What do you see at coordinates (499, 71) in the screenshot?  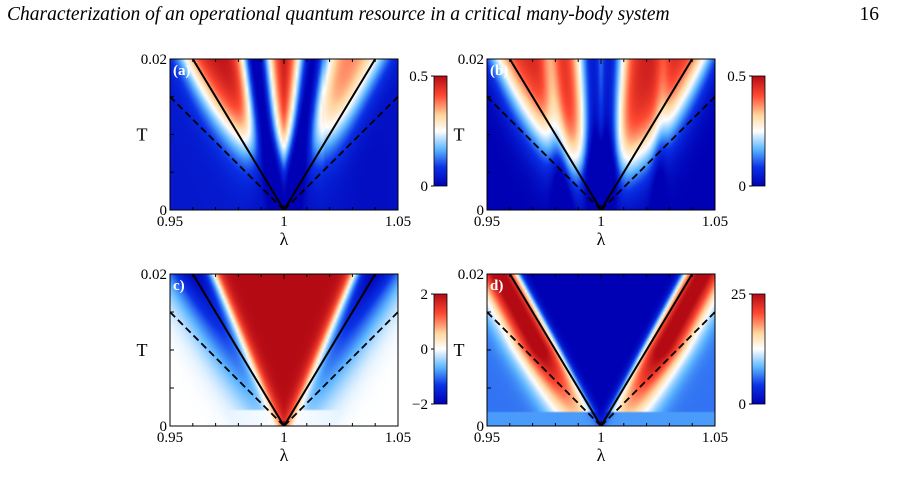 I see `panel-label: (b)` at bounding box center [499, 71].